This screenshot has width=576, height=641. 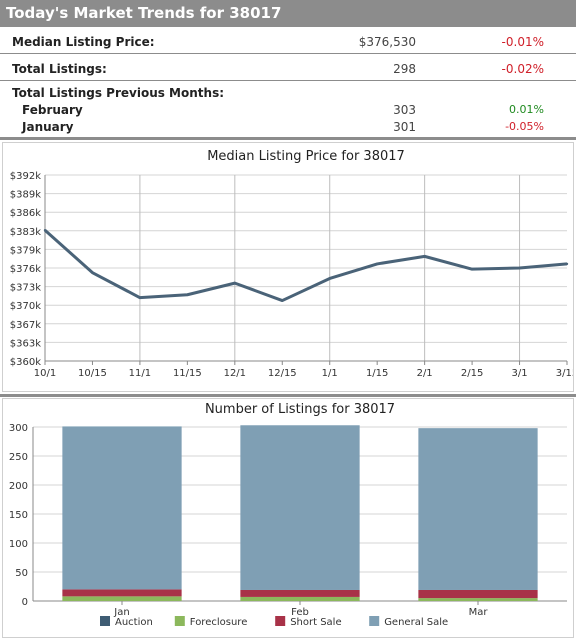 What do you see at coordinates (18, 515) in the screenshot?
I see `y-tick-label: 150` at bounding box center [18, 515].